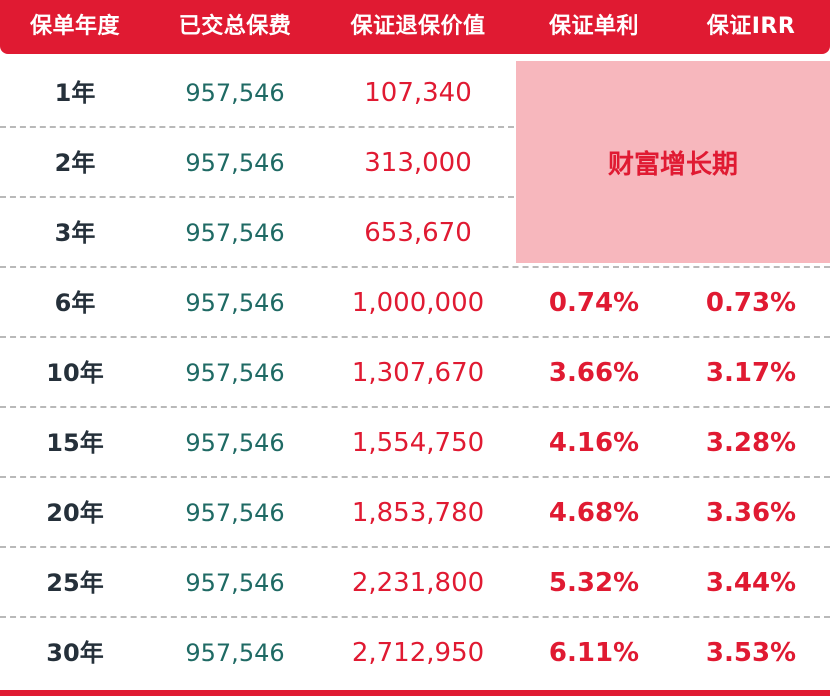 Image resolution: width=830 pixels, height=696 pixels. What do you see at coordinates (75, 513) in the screenshot?
I see `cell-year: 20年` at bounding box center [75, 513].